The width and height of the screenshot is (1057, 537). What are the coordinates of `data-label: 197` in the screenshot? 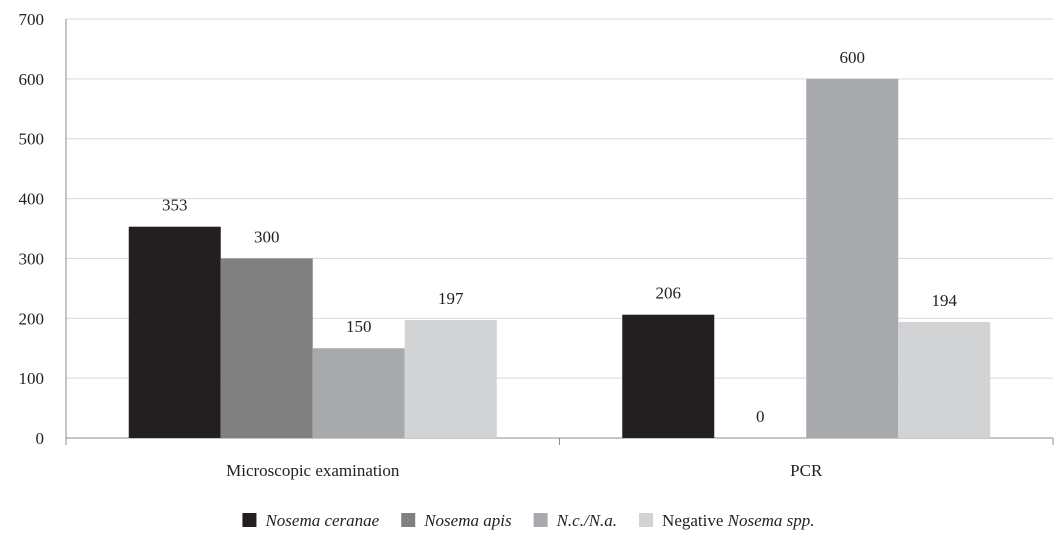 It's located at (451, 298).